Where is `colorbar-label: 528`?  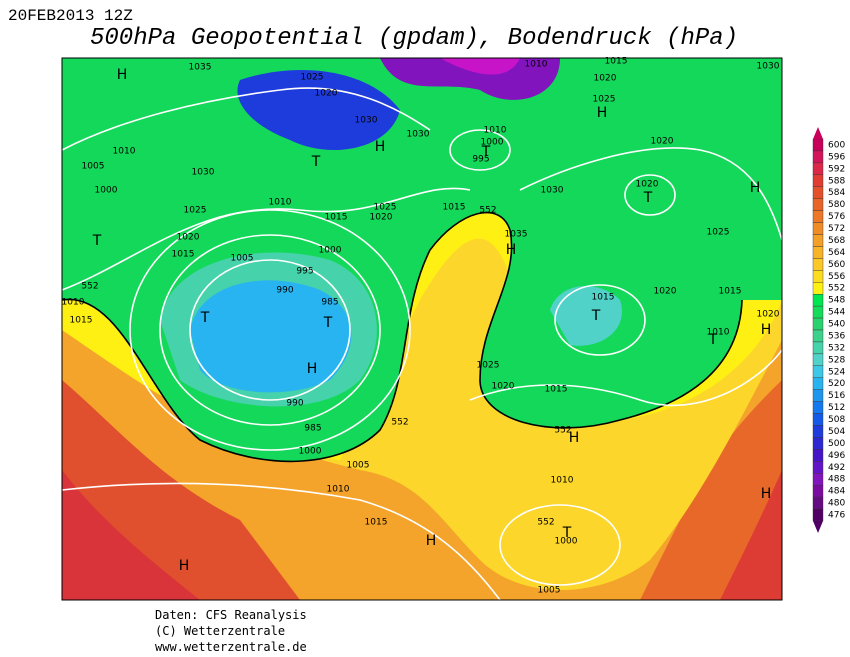 colorbar-label: 528 is located at coordinates (836, 360).